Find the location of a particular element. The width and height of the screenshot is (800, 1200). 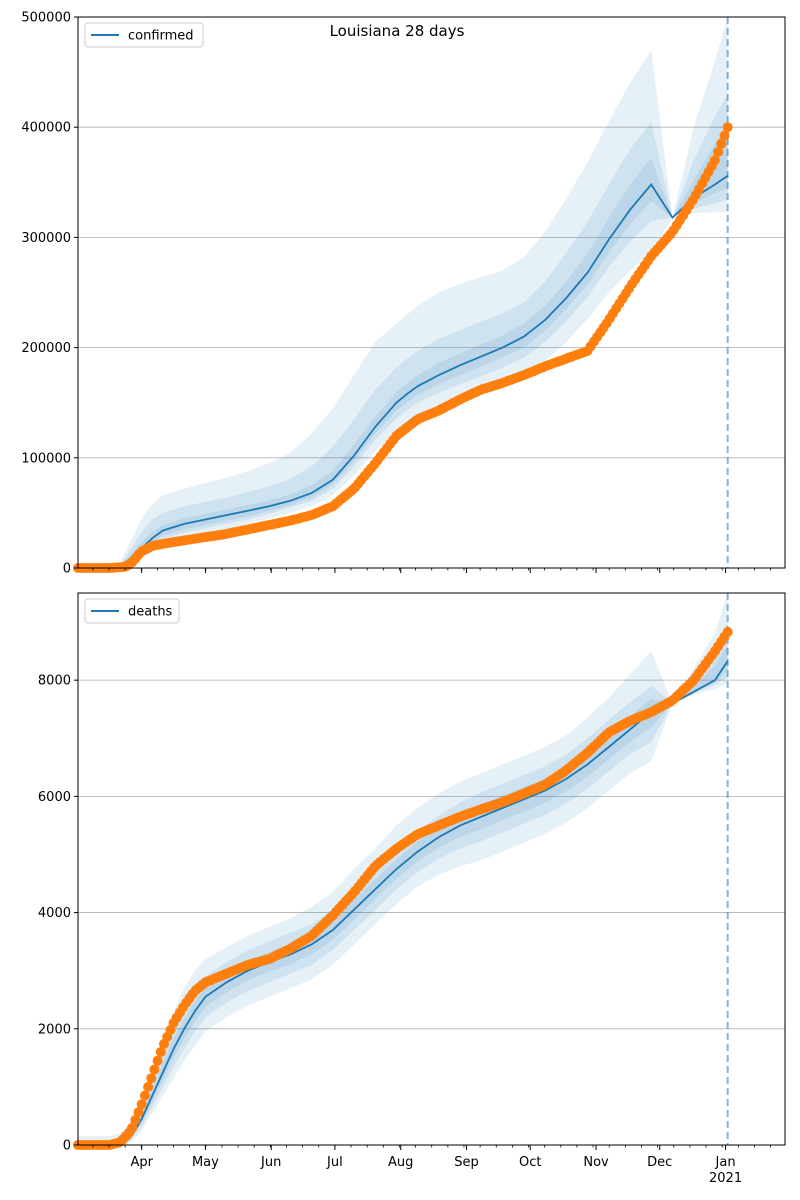

legend: deaths is located at coordinates (132, 611).